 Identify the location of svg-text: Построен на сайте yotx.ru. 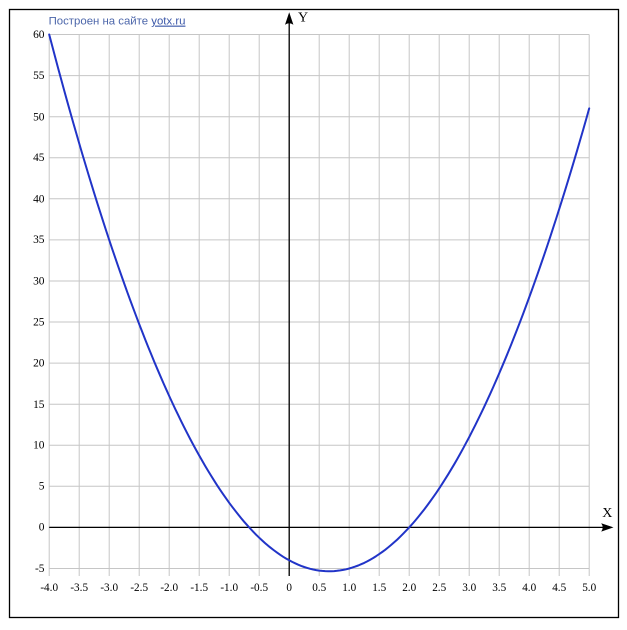
(117, 22).